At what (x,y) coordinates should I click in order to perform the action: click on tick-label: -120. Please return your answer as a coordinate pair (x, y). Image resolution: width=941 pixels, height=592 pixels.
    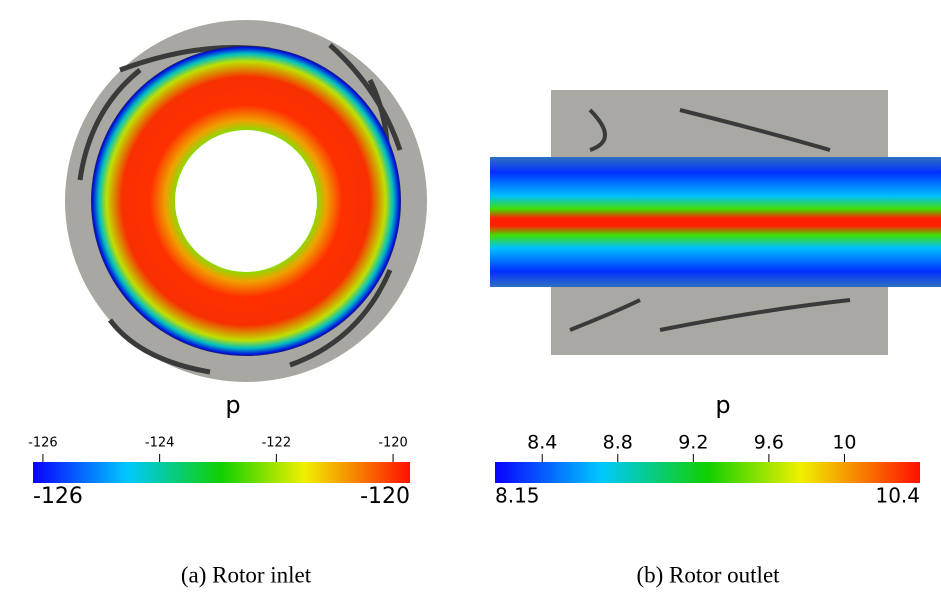
    Looking at the image, I should click on (393, 443).